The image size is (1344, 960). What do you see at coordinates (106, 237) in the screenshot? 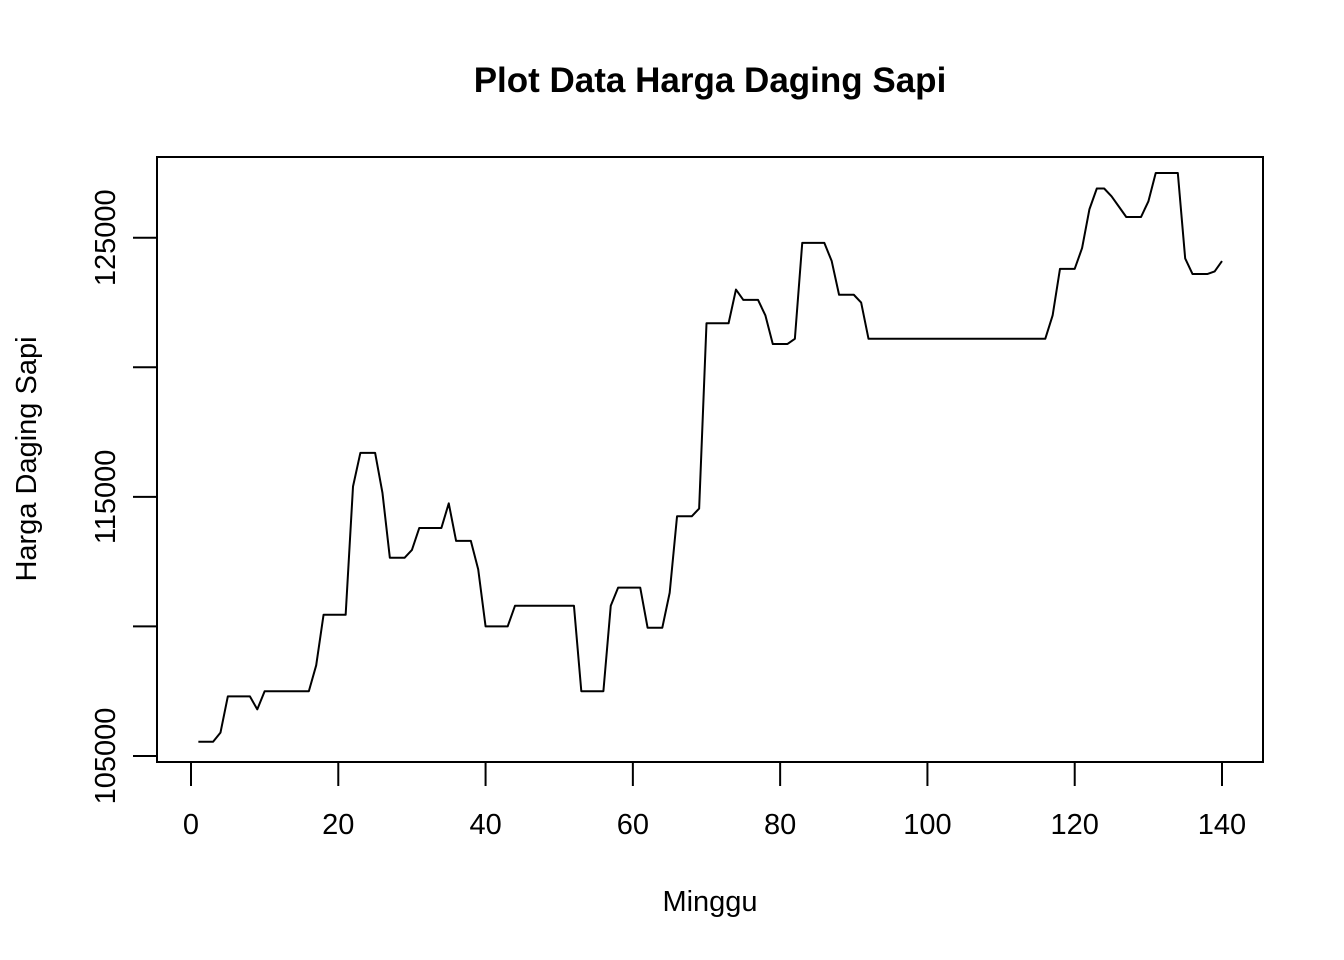
I see `y-tick-label: 125000` at bounding box center [106, 237].